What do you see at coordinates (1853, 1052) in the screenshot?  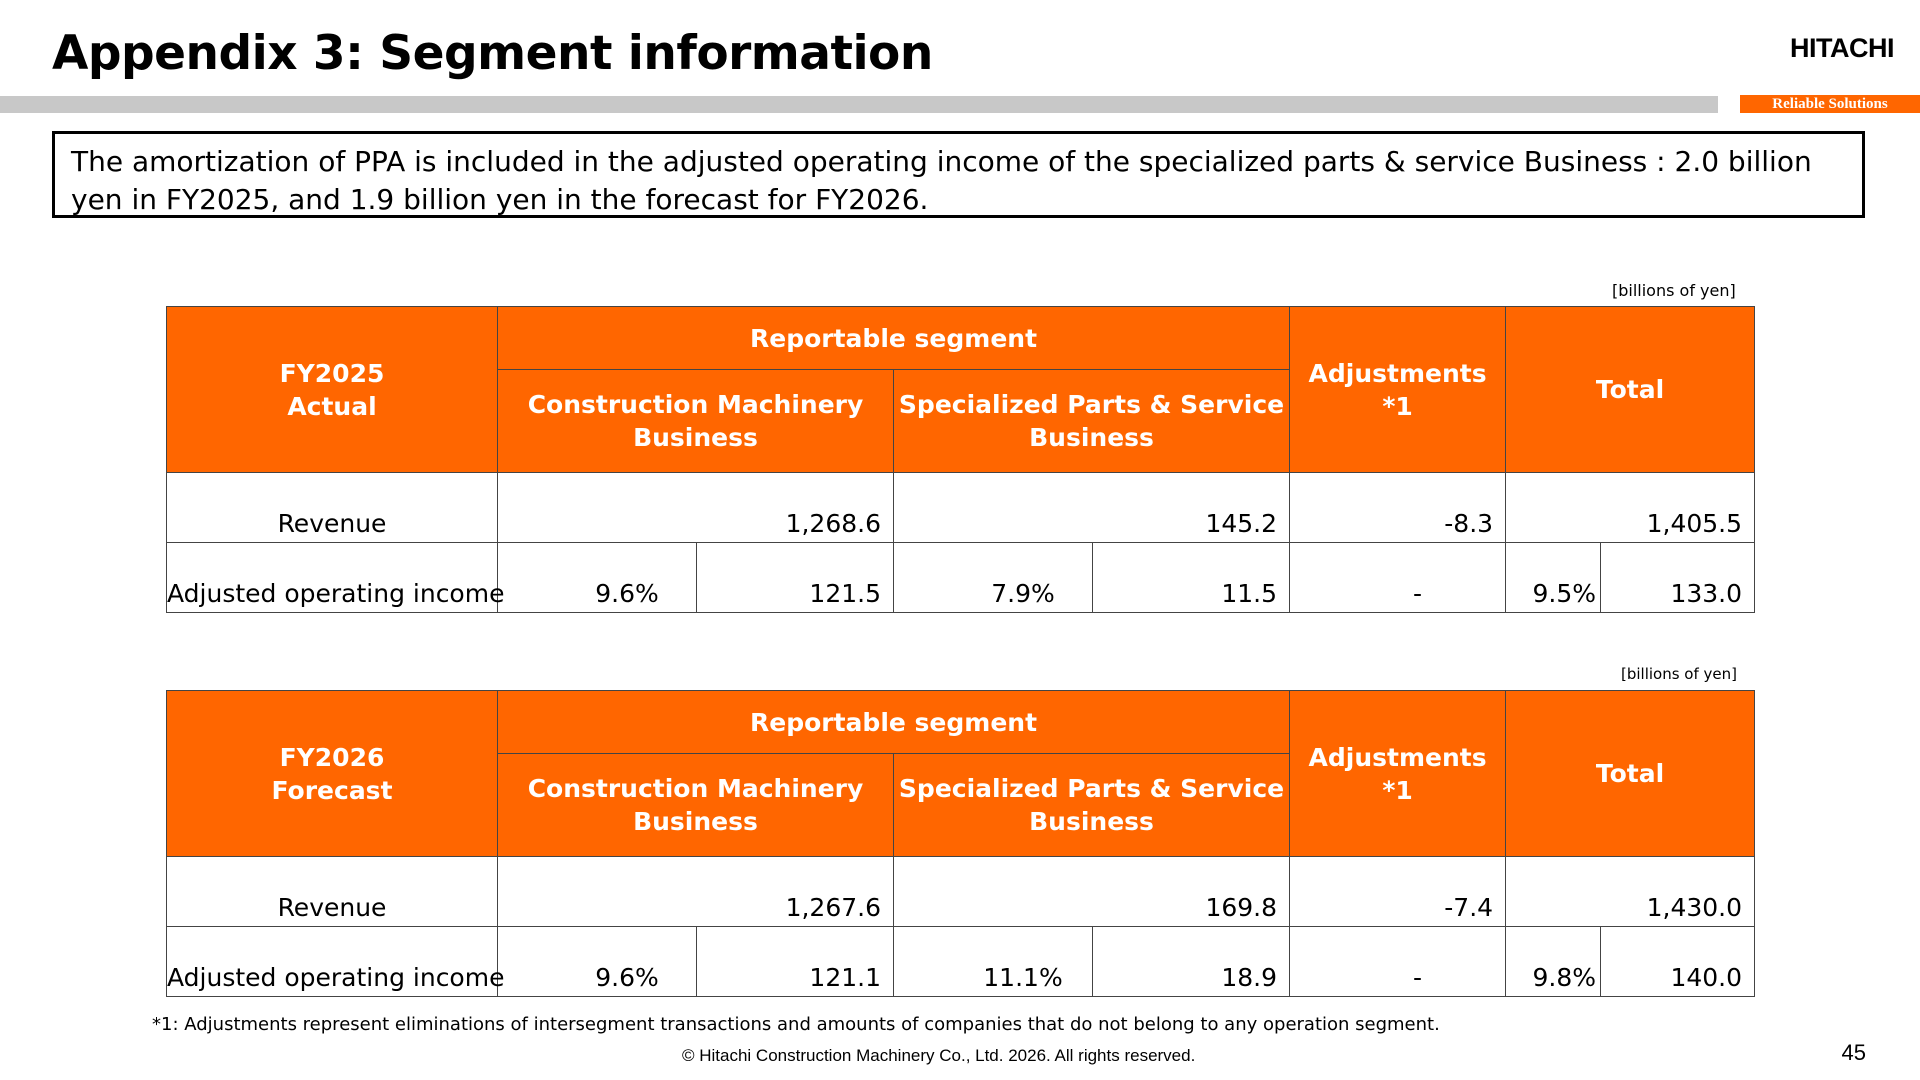 I see `page-number: 45` at bounding box center [1853, 1052].